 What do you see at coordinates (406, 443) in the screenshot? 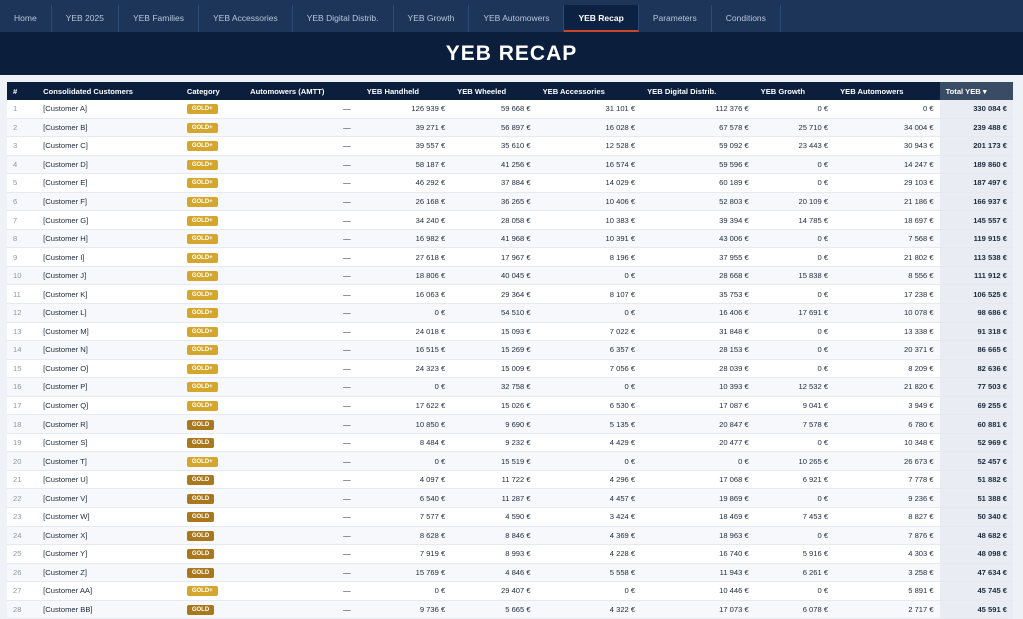
I see `handheld-value: 8 484 €` at bounding box center [406, 443].